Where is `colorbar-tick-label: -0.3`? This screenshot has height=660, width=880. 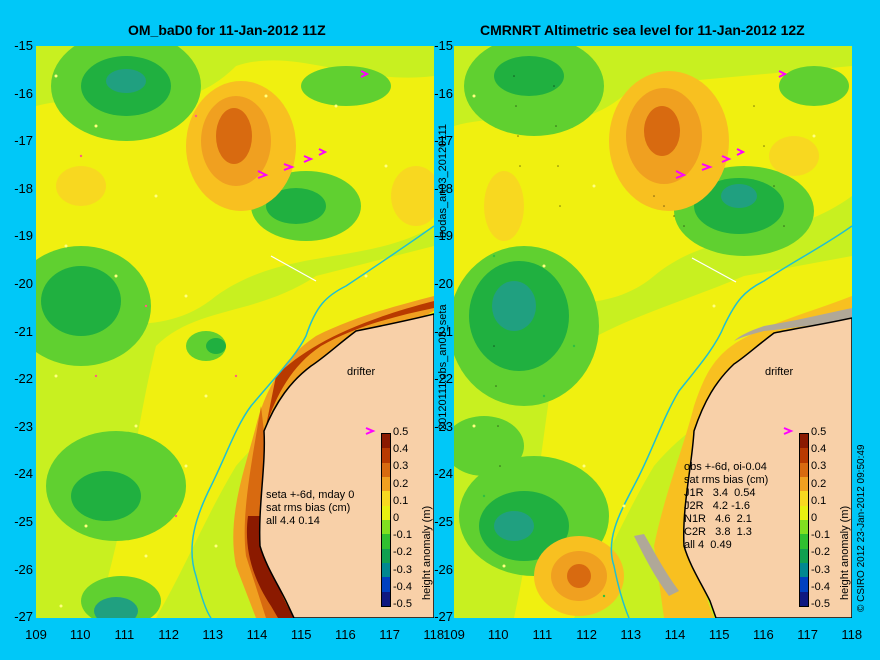
colorbar-tick-label: -0.3 is located at coordinates (820, 570).